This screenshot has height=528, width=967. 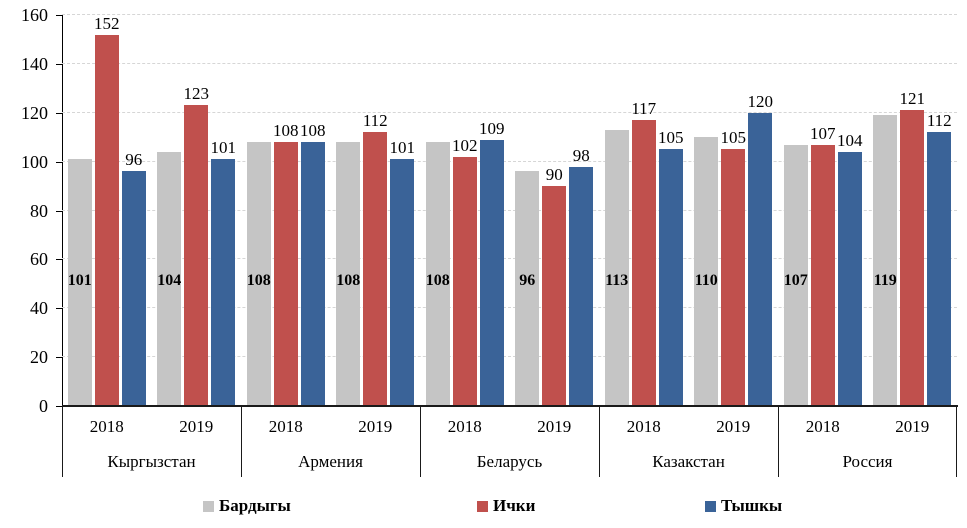 I want to click on bar-value-label: 105, so click(x=671, y=138).